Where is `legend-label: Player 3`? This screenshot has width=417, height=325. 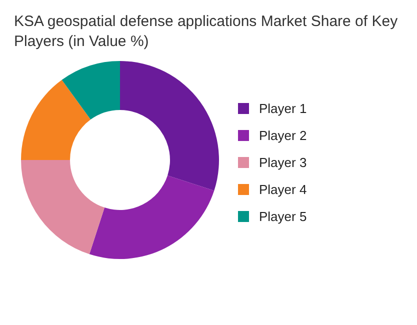 legend-label: Player 3 is located at coordinates (283, 162).